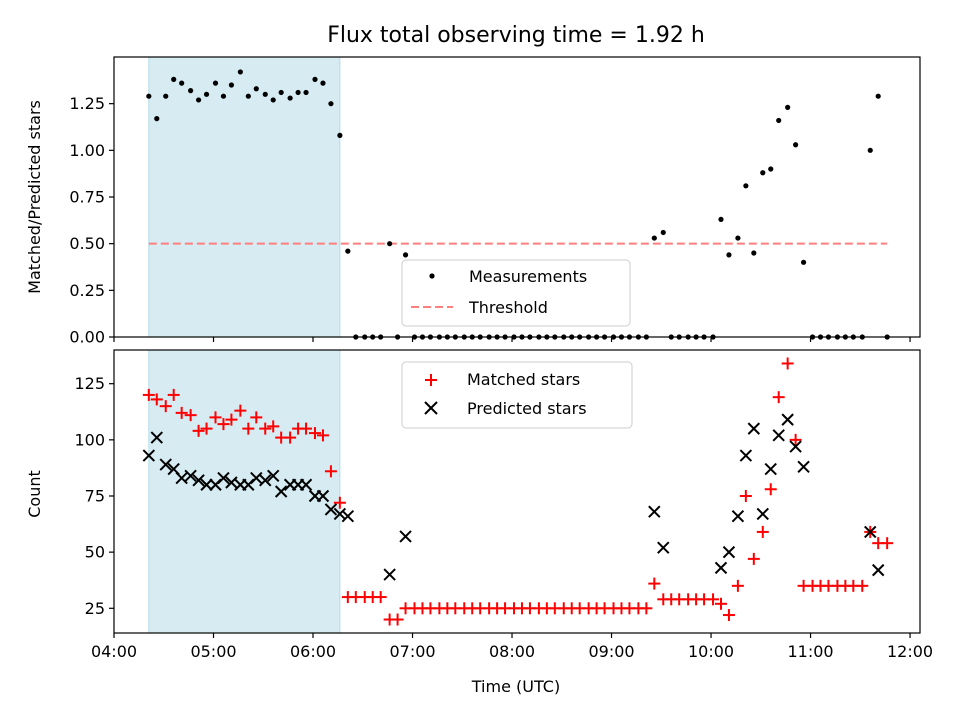  What do you see at coordinates (512, 651) in the screenshot?
I see `x-tick-label: 08:00` at bounding box center [512, 651].